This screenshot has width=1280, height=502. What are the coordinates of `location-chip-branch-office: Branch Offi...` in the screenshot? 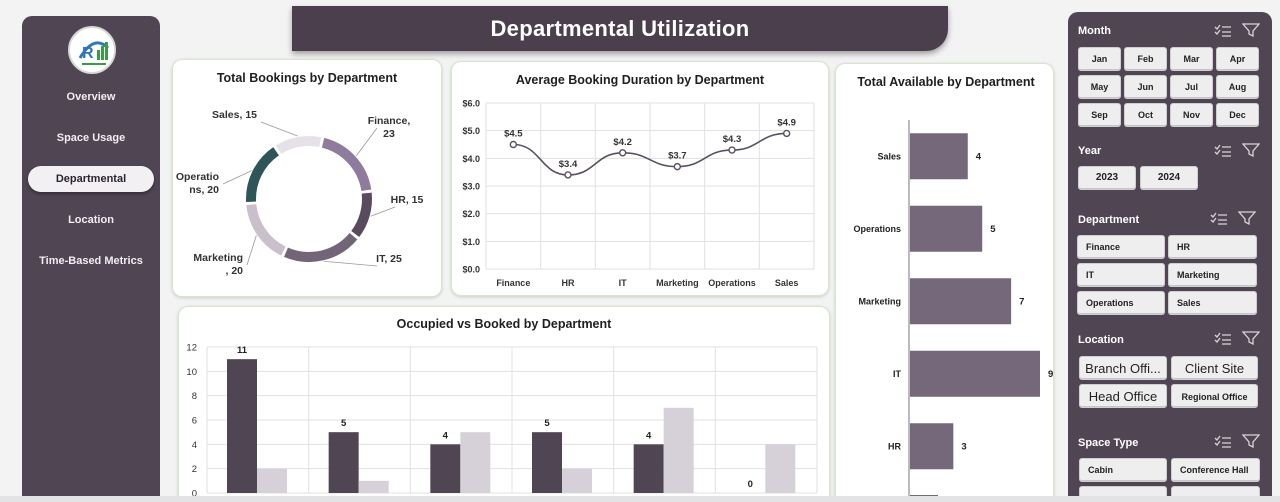 It's located at (1123, 368).